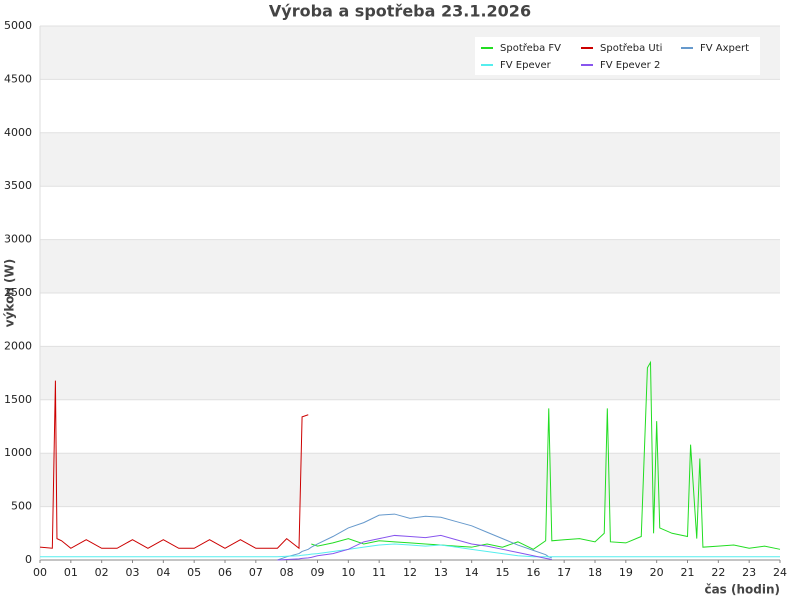  I want to click on x-tick-label: 22, so click(718, 572).